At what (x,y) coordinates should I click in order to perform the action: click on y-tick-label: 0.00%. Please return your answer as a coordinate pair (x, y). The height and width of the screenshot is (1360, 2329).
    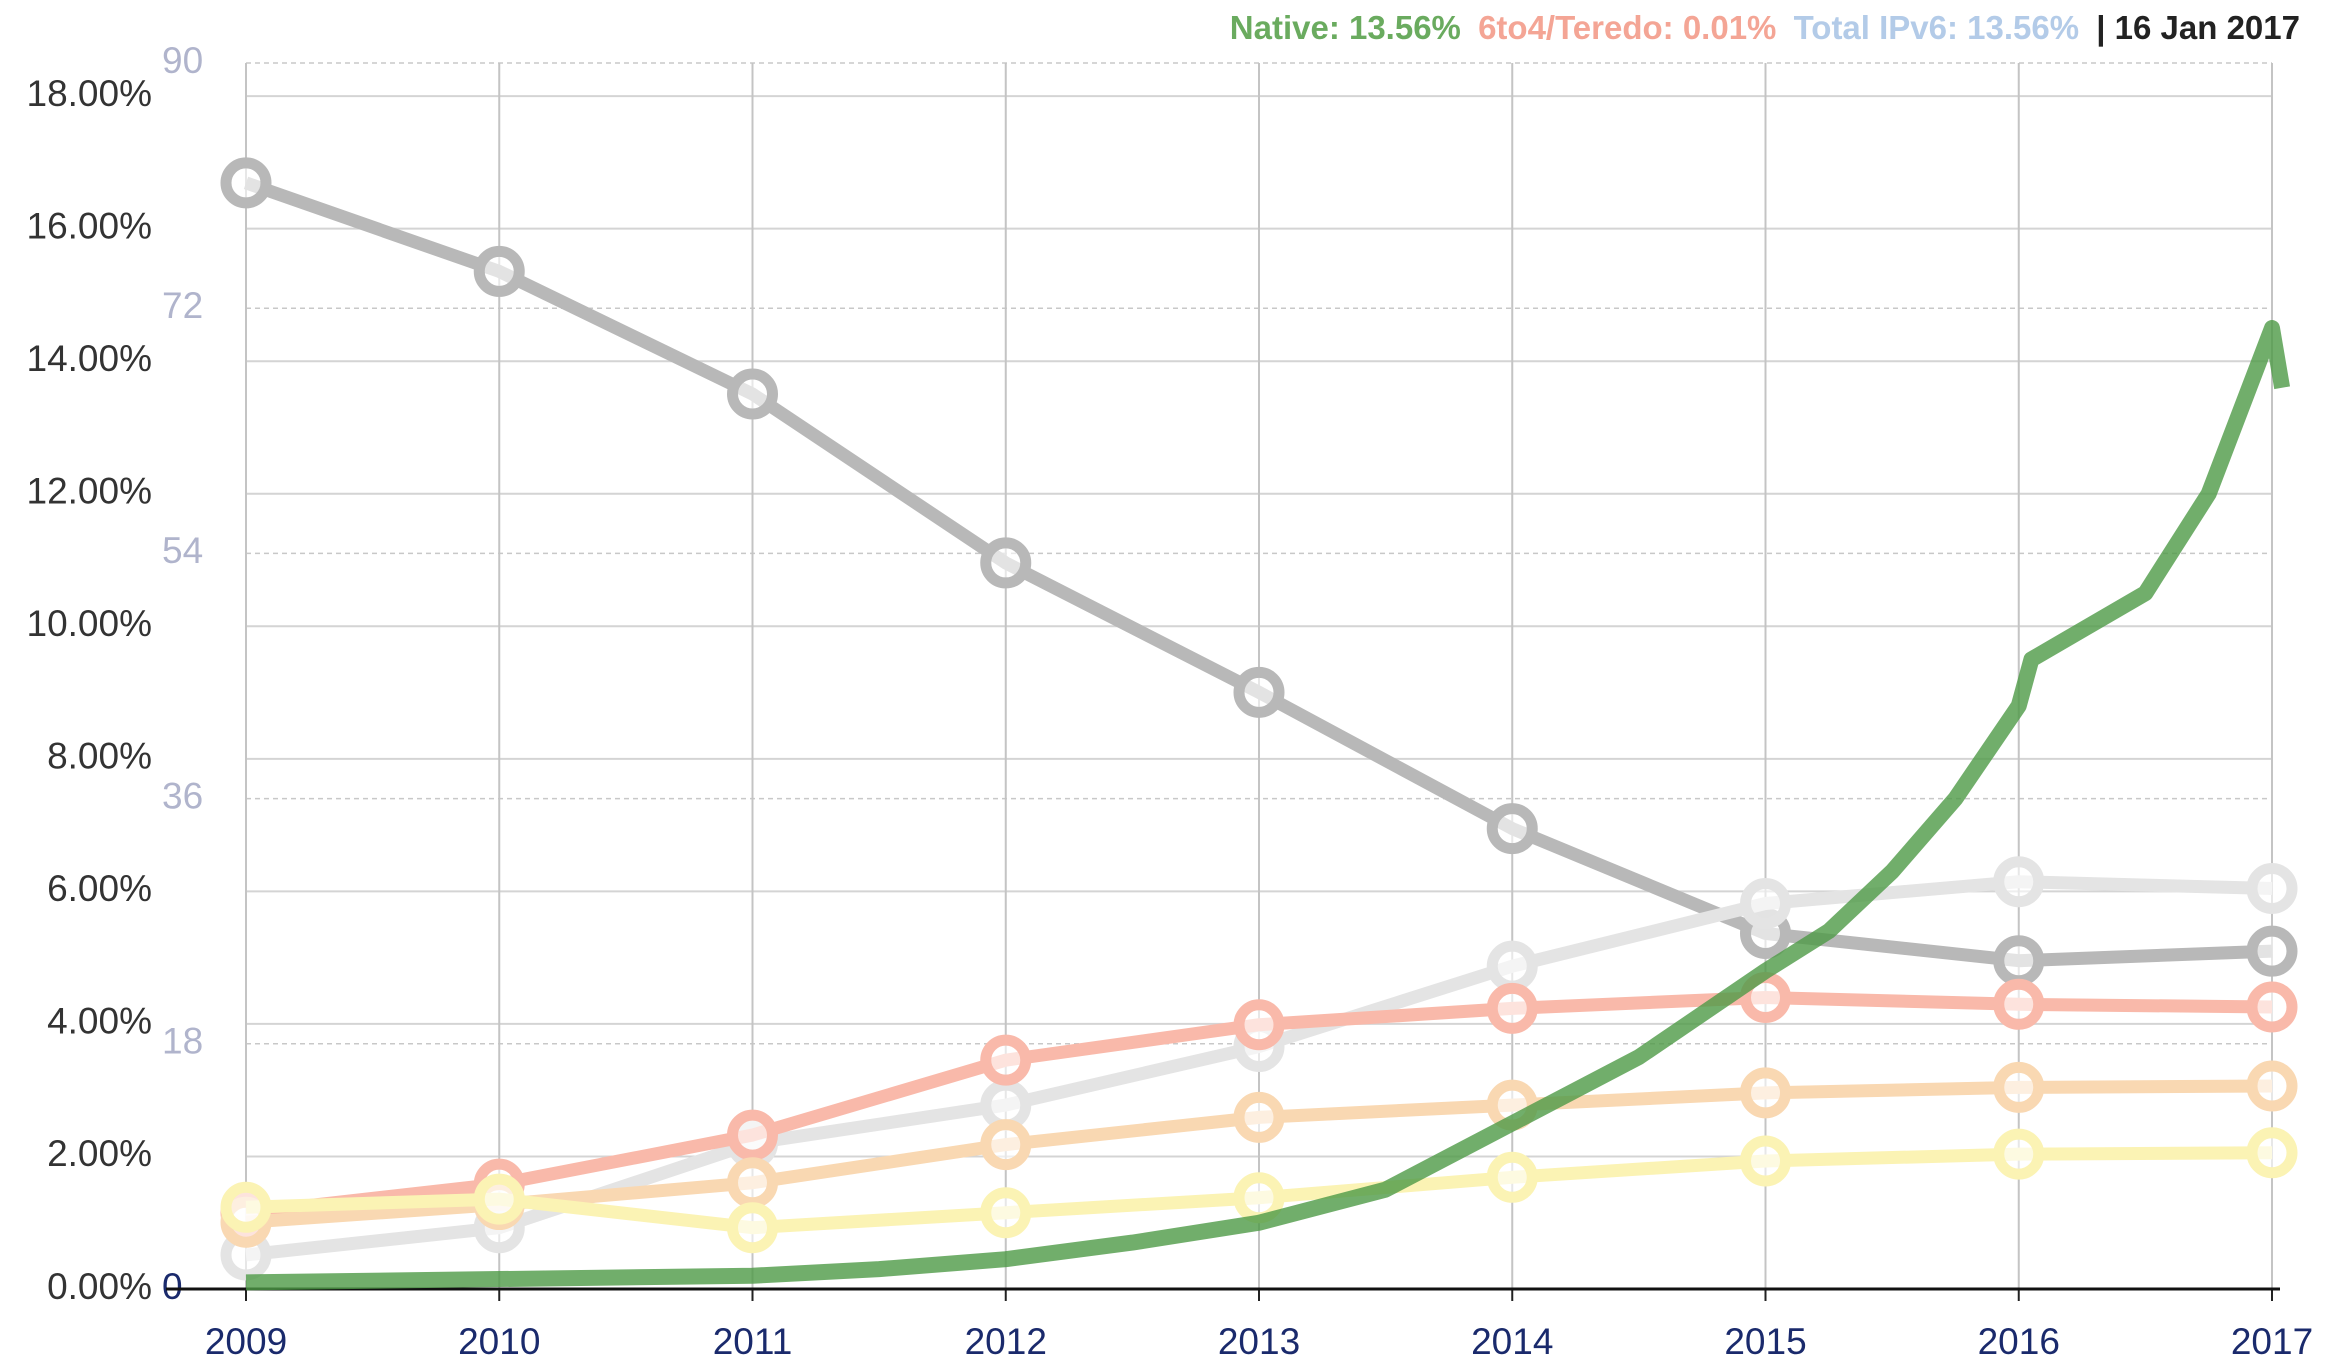
    Looking at the image, I should click on (99, 1286).